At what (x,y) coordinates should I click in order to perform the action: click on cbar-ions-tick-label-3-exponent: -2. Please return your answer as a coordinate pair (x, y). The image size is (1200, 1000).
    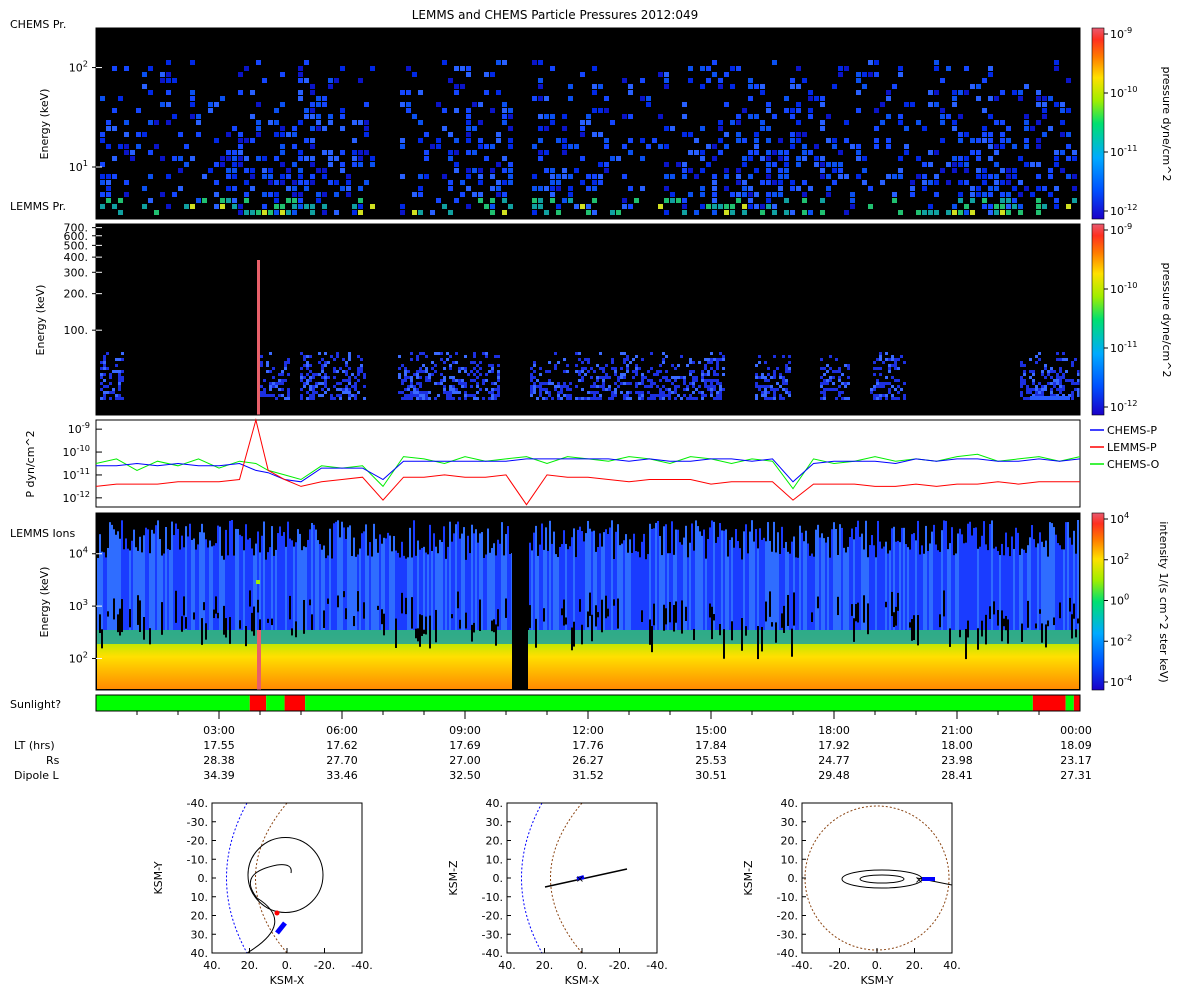
    Looking at the image, I should click on (1128, 637).